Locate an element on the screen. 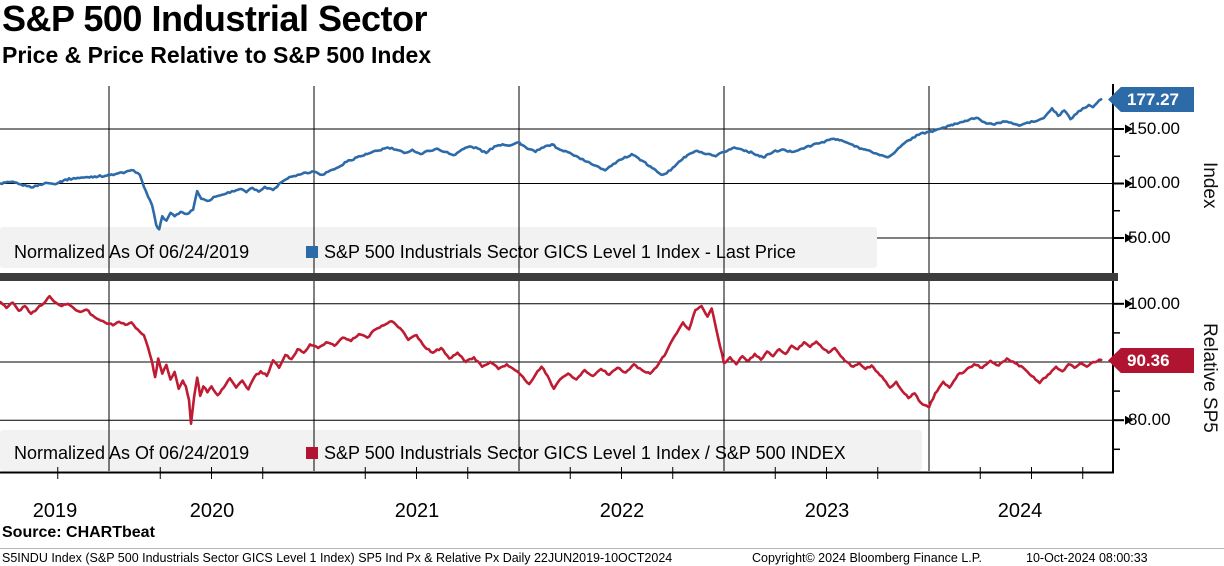 This screenshot has width=1224, height=566. footer-copyright: Copyright© 2024 Bloomberg Finance L.P. is located at coordinates (867, 558).